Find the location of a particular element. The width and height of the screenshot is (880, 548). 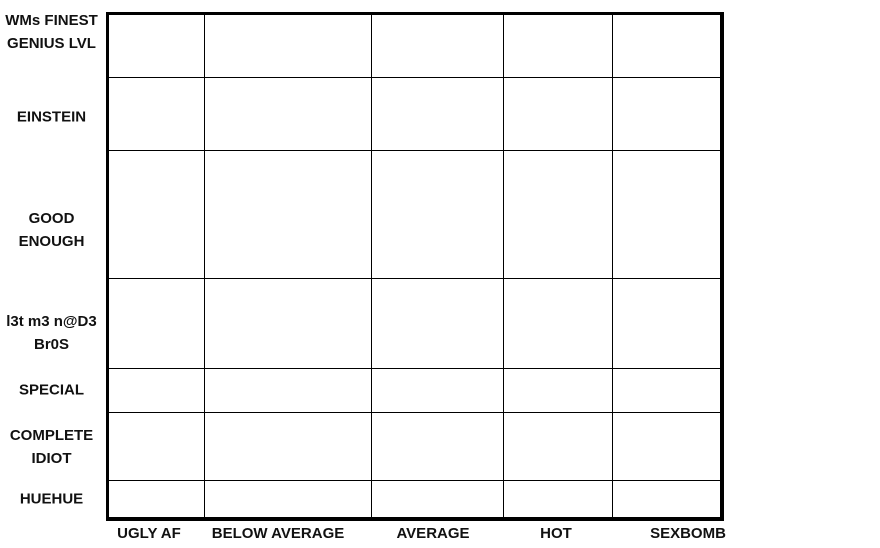

x-label-average: AVERAGE is located at coordinates (433, 533).